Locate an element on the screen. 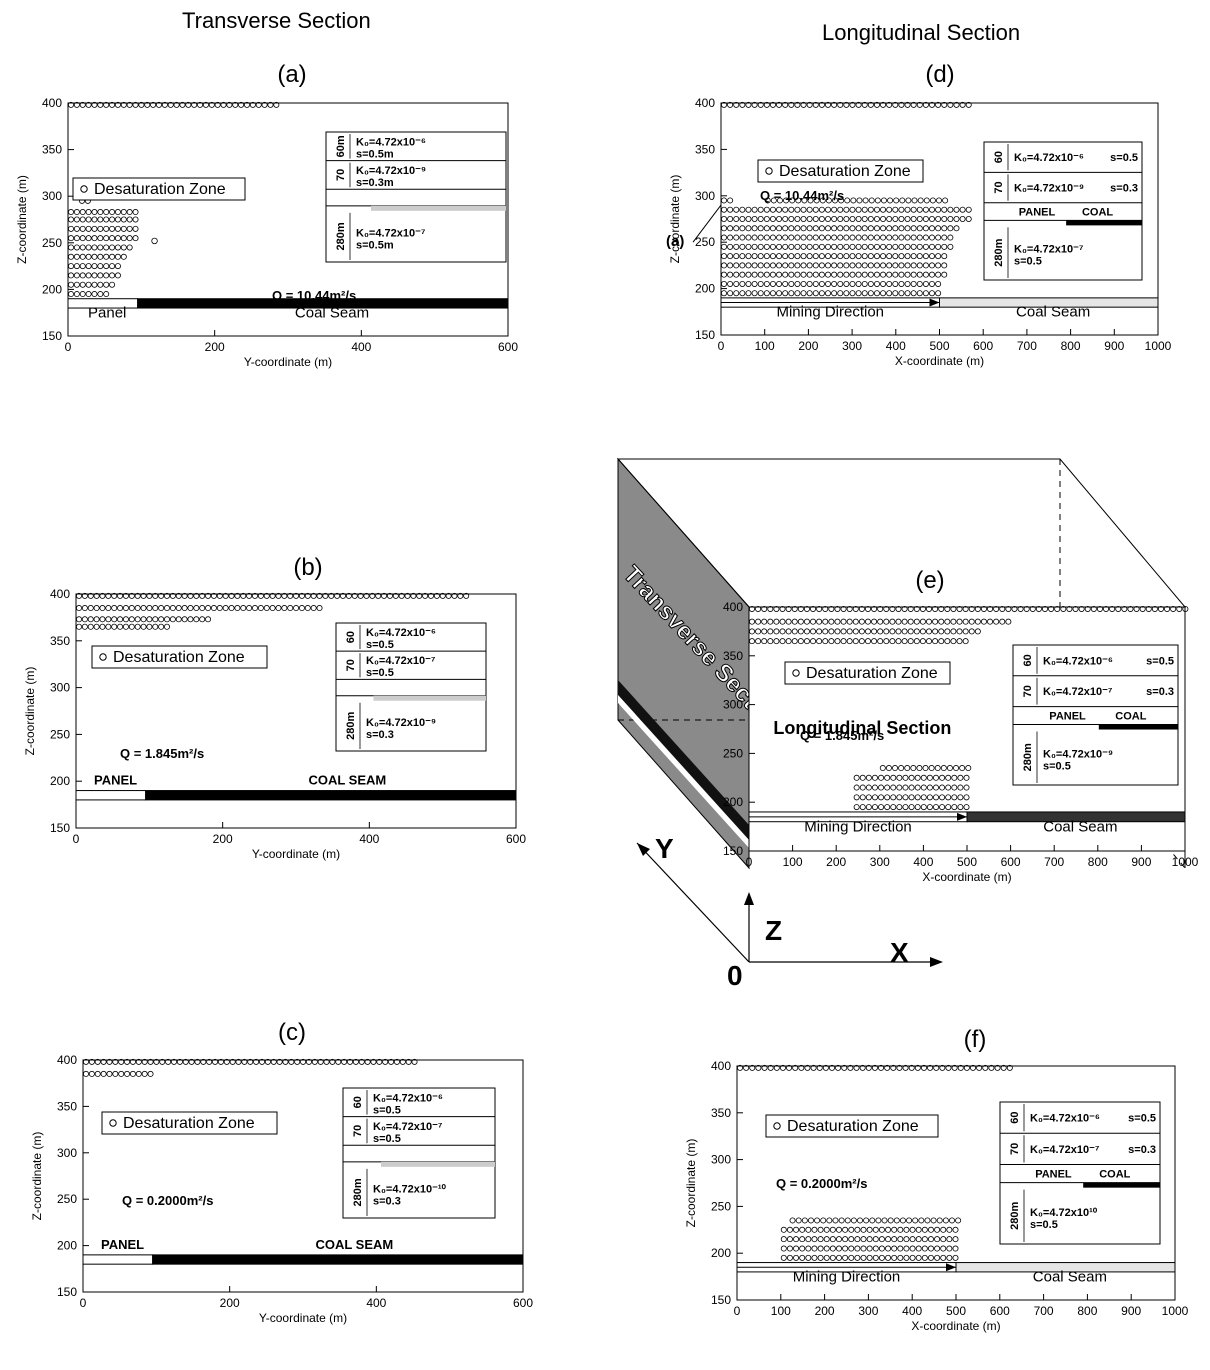  x-tick-label: 0 is located at coordinates (83, 1303).